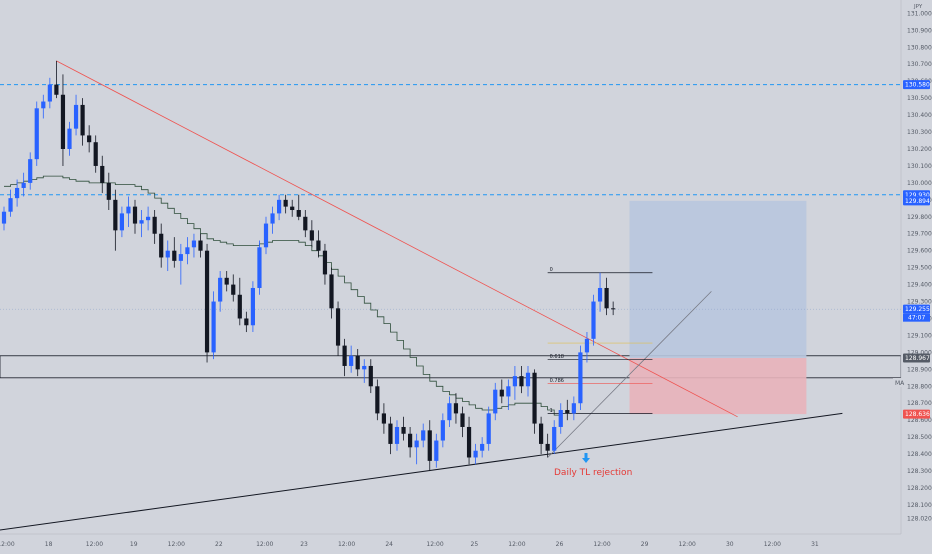  Describe the element at coordinates (593, 473) in the screenshot. I see `daily-tl-rejection-label: Daily TL rejection` at that location.